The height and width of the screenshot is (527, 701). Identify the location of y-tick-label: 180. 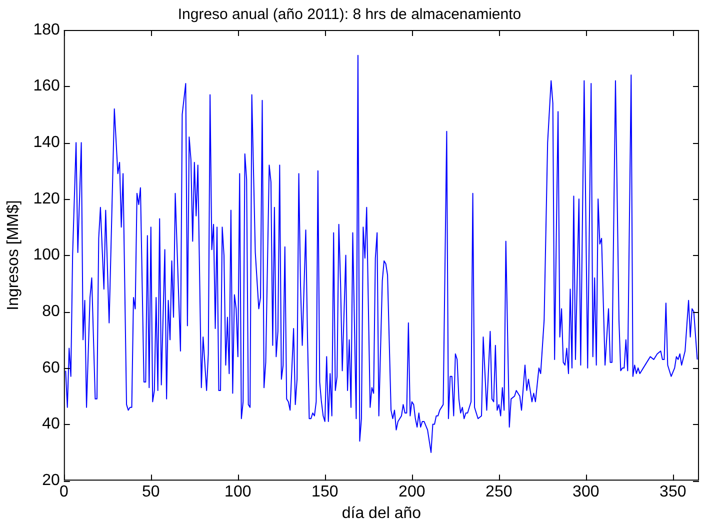
(46, 29).